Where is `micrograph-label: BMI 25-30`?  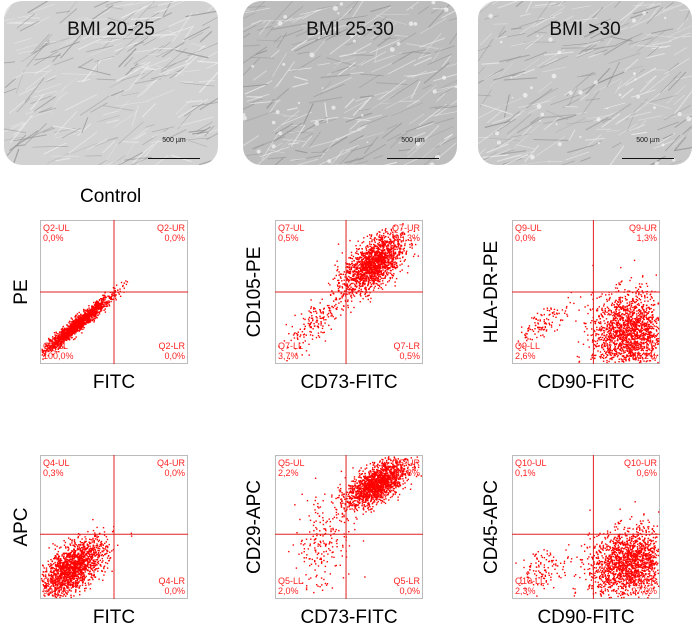
micrograph-label: BMI 25-30 is located at coordinates (350, 30).